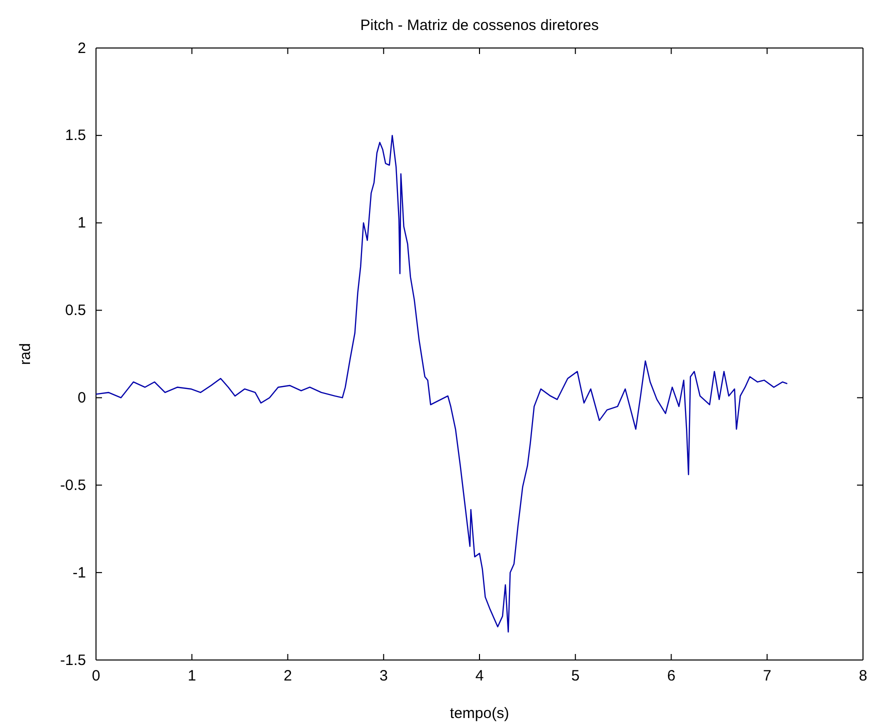 The width and height of the screenshot is (876, 727). I want to click on y-tick-label: -1.5, so click(73, 660).